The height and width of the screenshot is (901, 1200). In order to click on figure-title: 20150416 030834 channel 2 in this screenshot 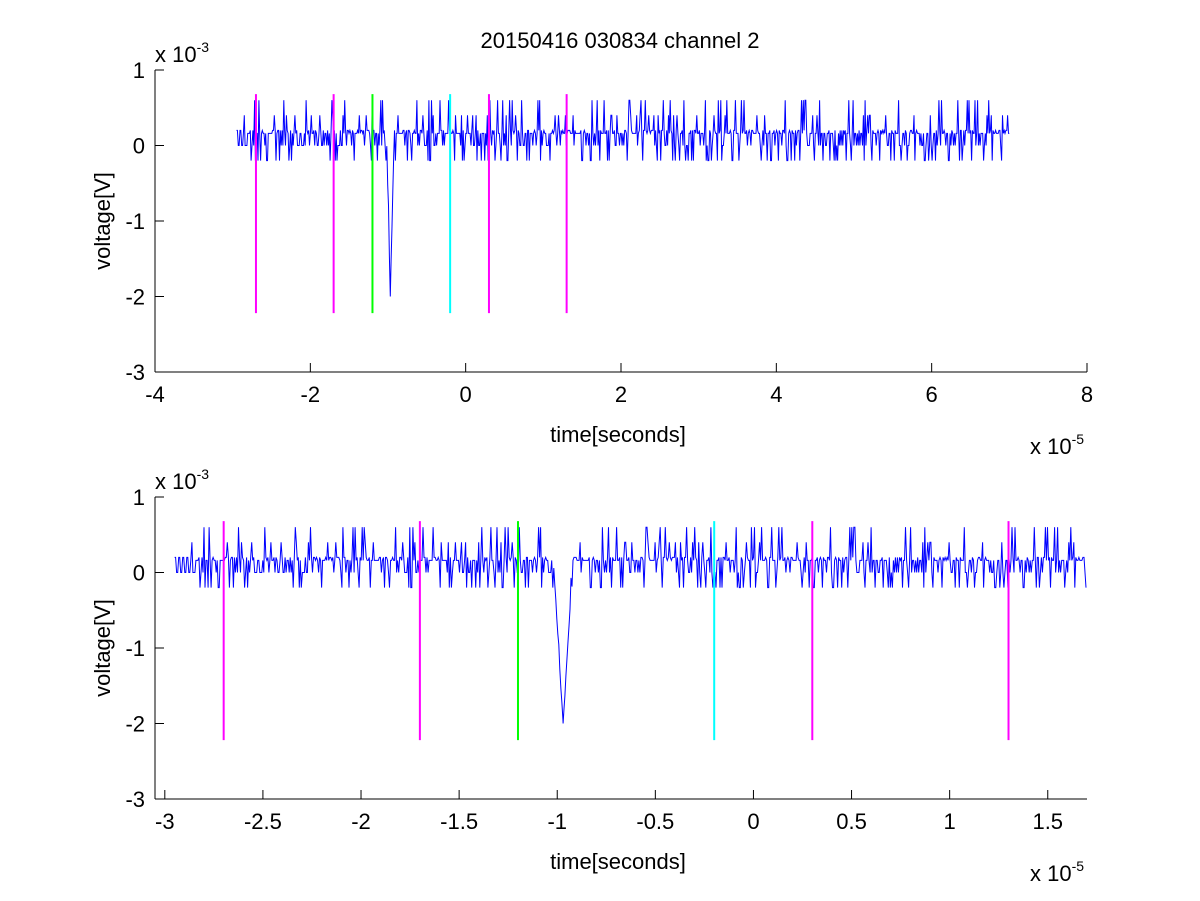, I will do `click(620, 40)`.